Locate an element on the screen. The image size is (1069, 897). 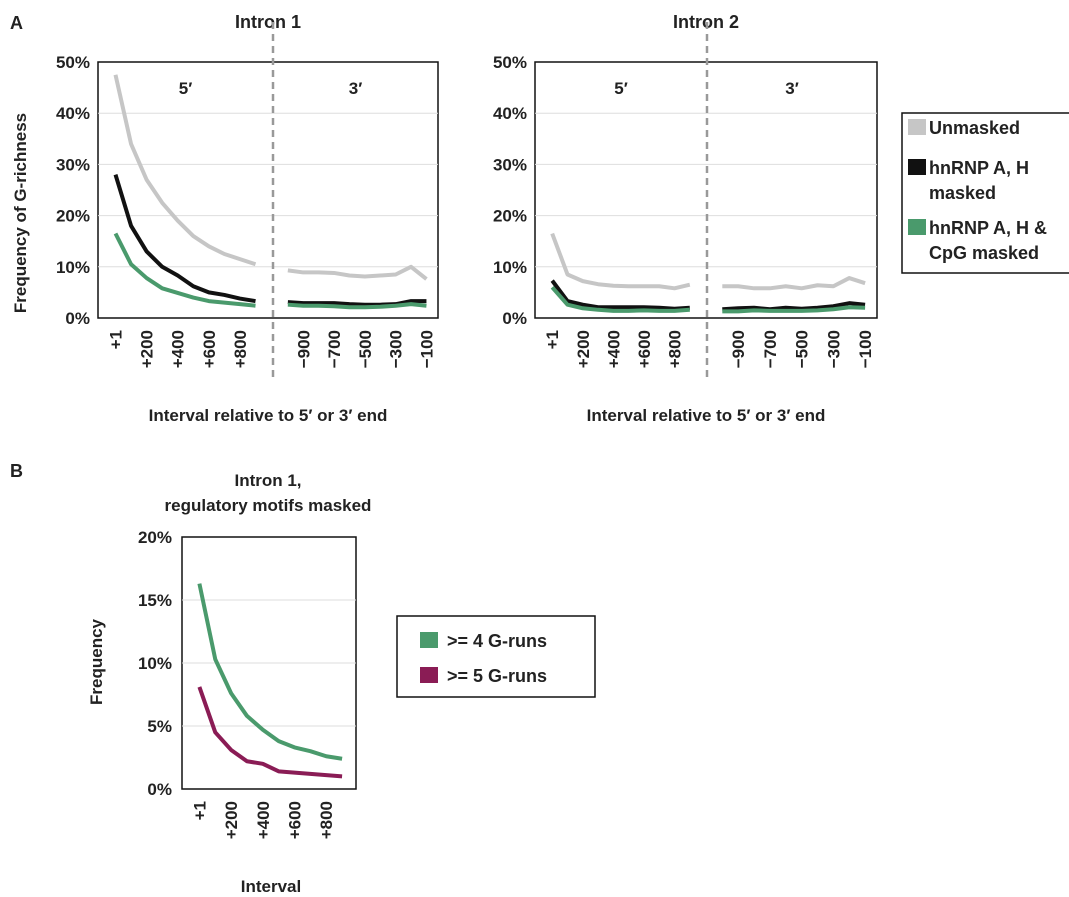
legend-label: >= 5 G-runs is located at coordinates (497, 676).